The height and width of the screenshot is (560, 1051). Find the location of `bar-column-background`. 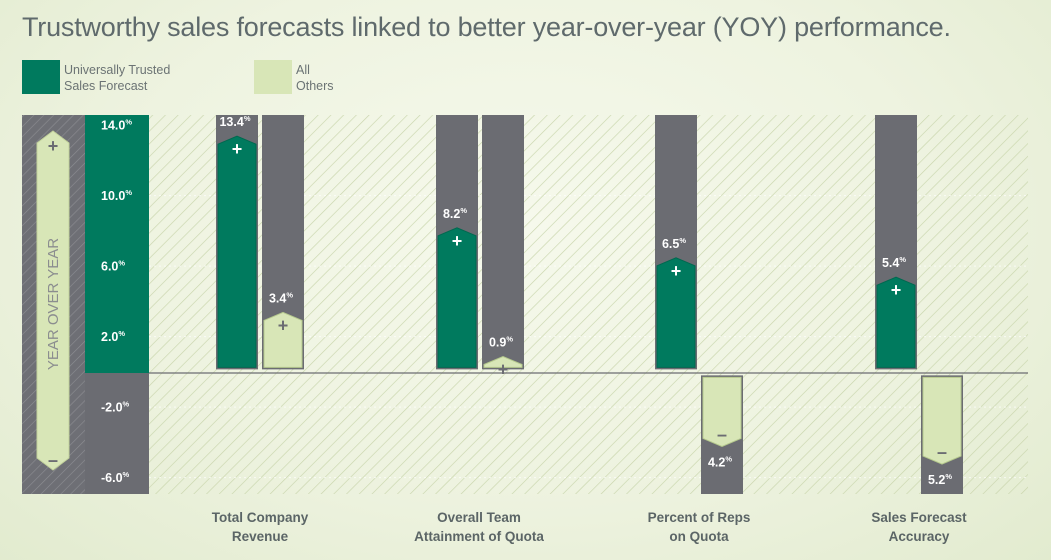

bar-column-background is located at coordinates (503, 242).